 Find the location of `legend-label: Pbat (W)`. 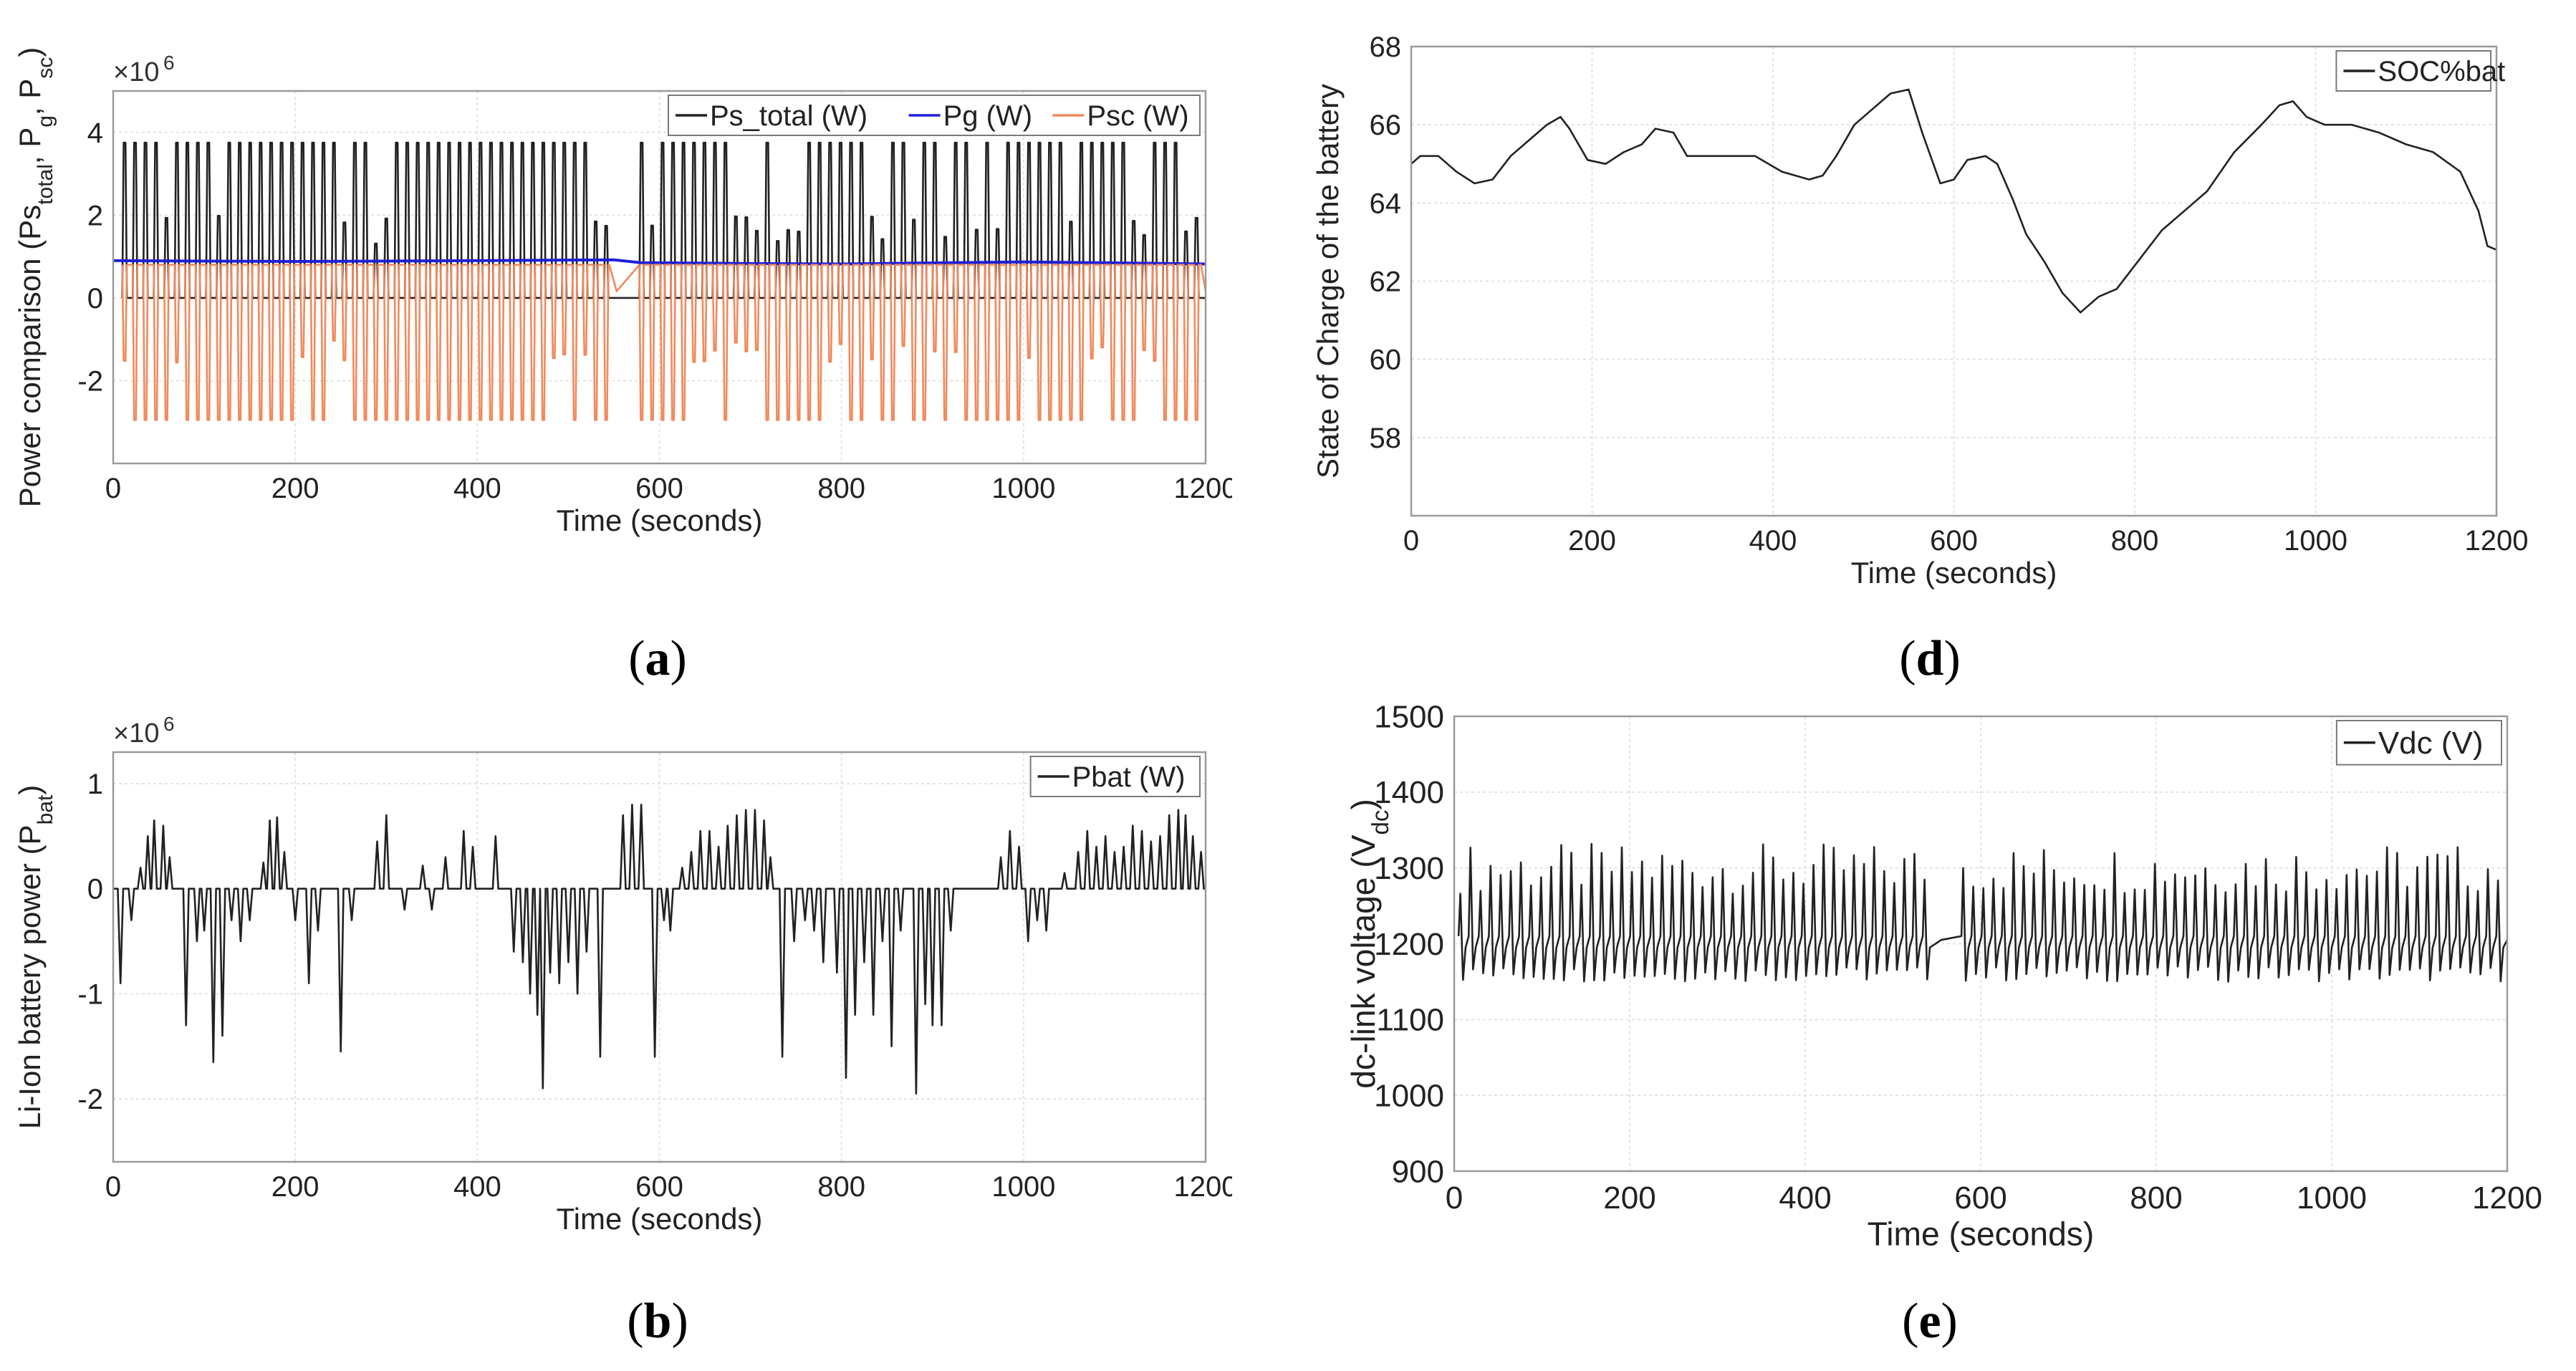

legend-label: Pbat (W) is located at coordinates (1129, 777).